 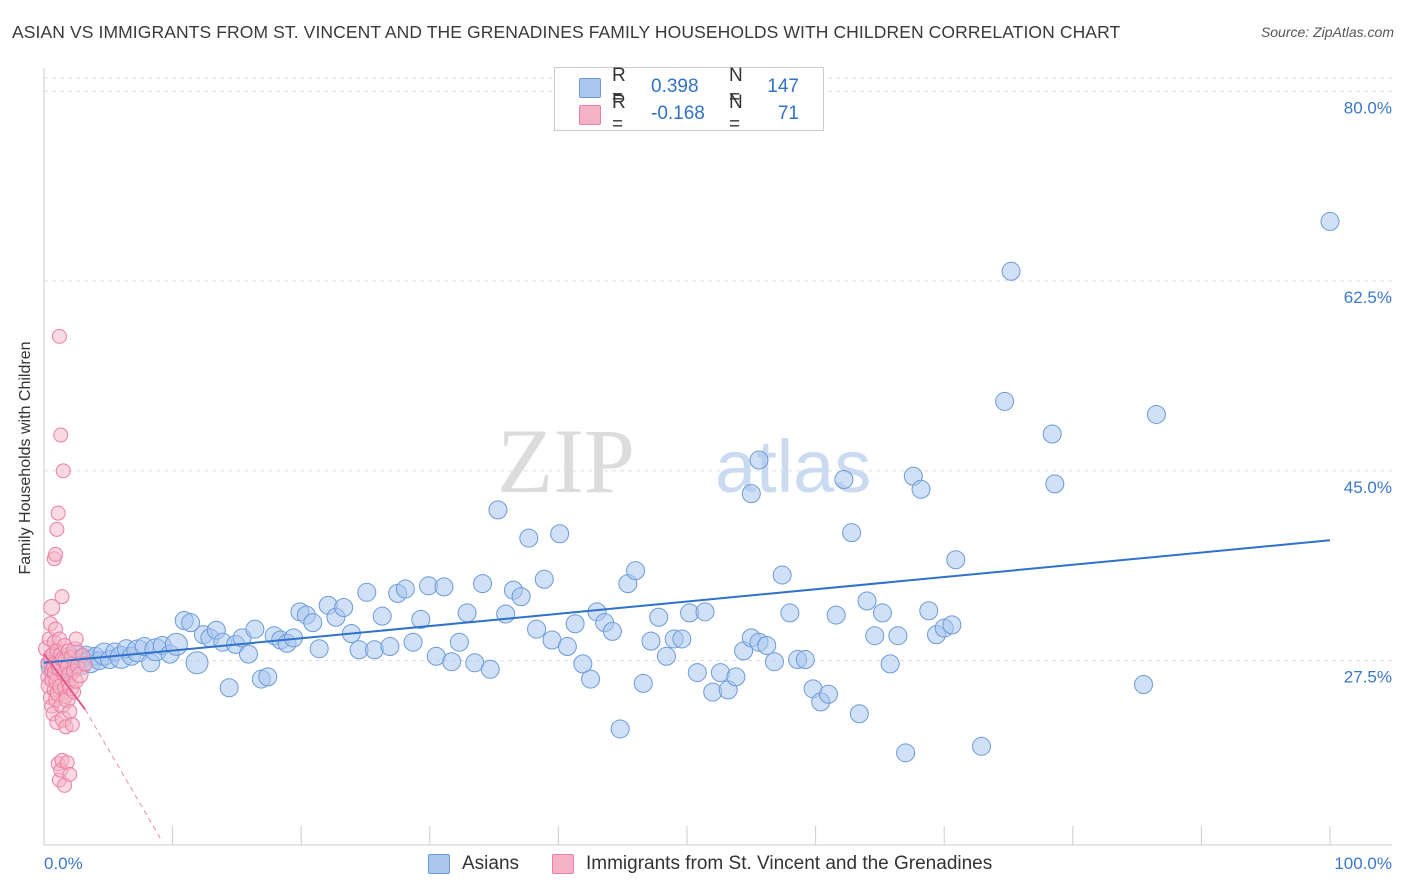 What do you see at coordinates (590, 115) in the screenshot?
I see `legend-swatch-immigrants` at bounding box center [590, 115].